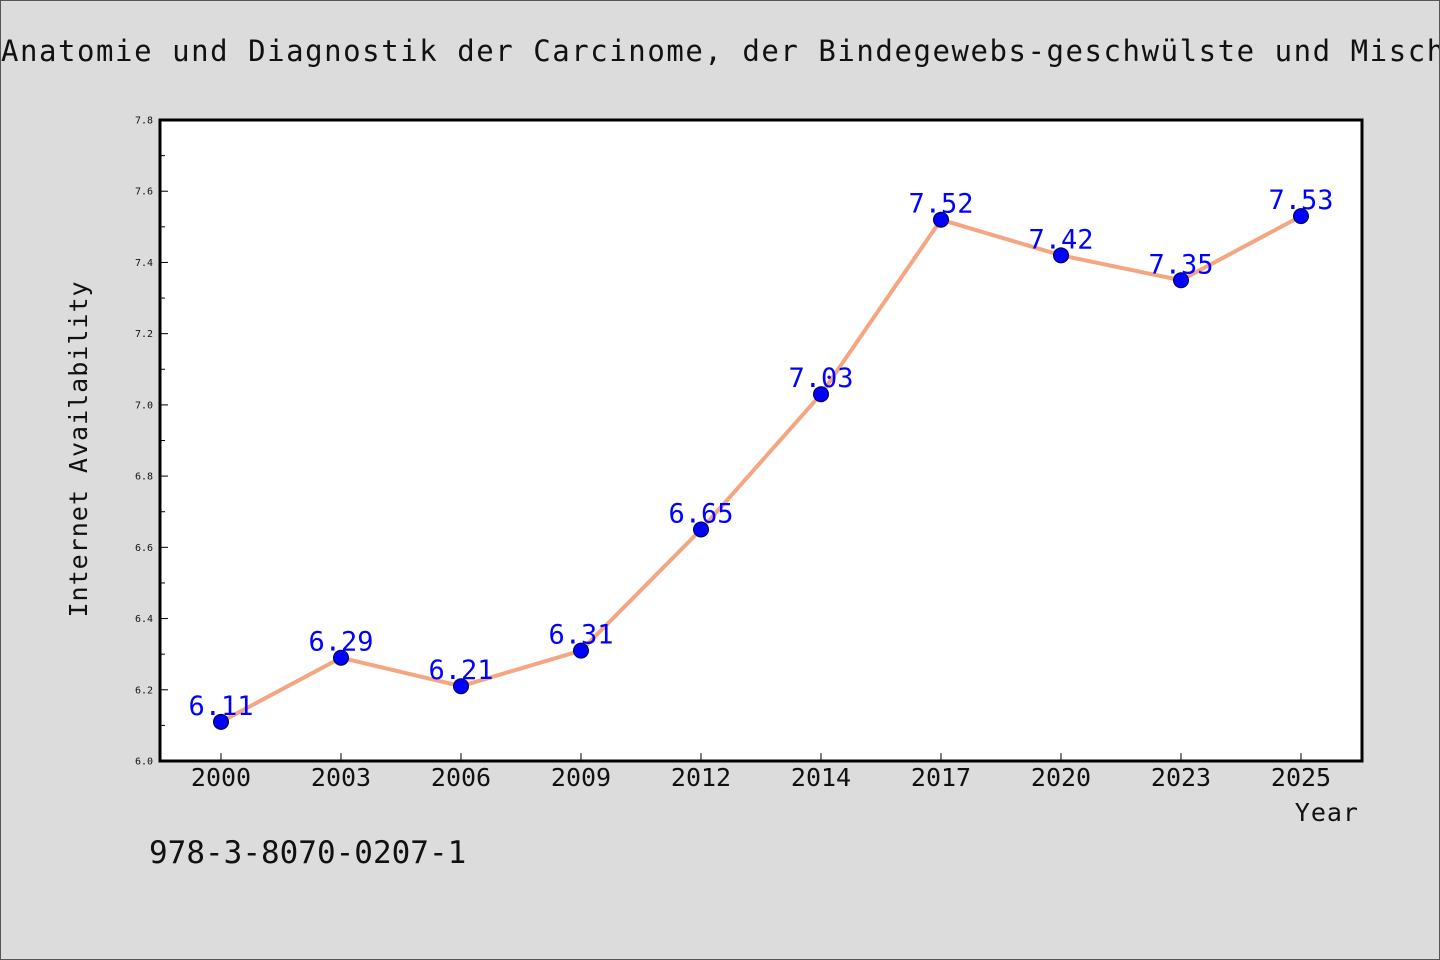 Image resolution: width=1440 pixels, height=960 pixels. I want to click on x-tick-label: 2023, so click(1181, 777).